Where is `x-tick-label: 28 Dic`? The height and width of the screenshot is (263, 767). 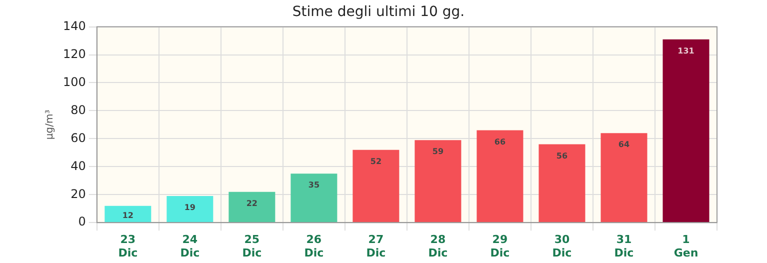 x-tick-label: 28 Dic is located at coordinates (438, 246).